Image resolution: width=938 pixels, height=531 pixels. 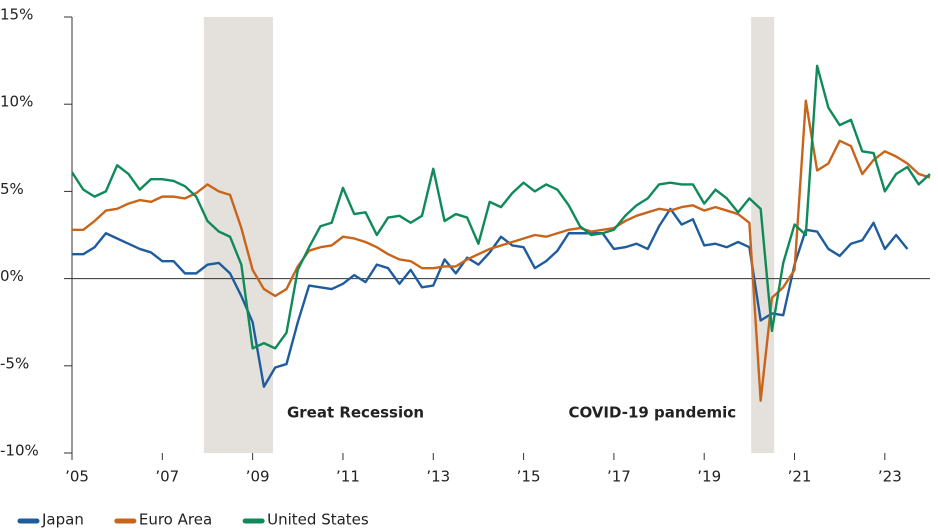 What do you see at coordinates (16, 102) in the screenshot?
I see `y-tick-label: 10%` at bounding box center [16, 102].